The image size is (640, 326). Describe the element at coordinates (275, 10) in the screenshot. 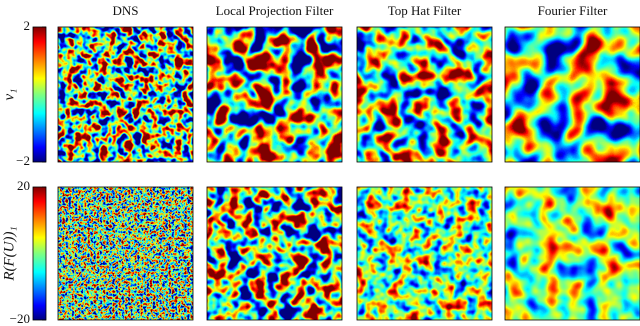

I see `column-title: Local Projection Filter` at that location.